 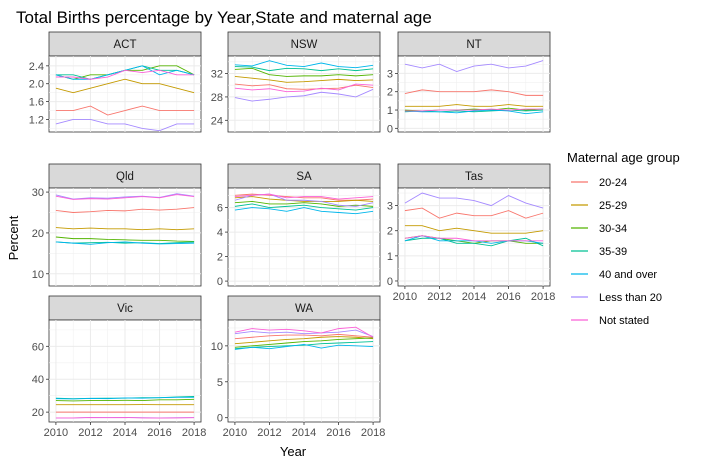 I want to click on legend-item: 30-34, so click(x=599, y=229).